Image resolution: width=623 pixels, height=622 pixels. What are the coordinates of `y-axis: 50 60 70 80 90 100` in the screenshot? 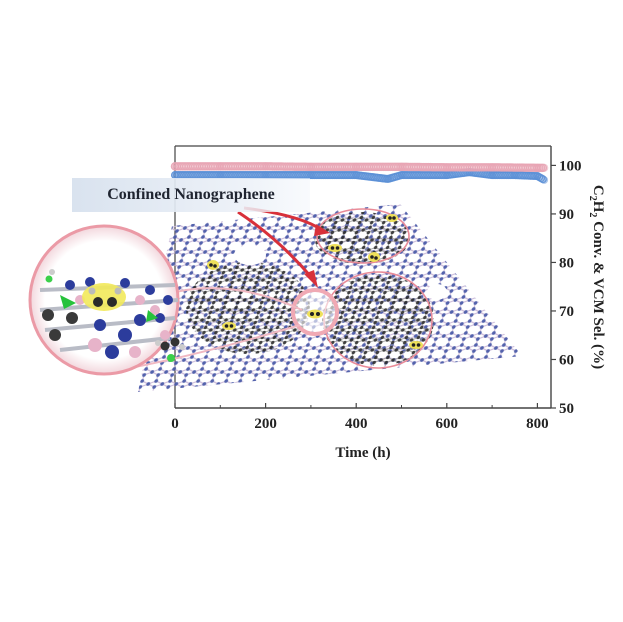 It's located at (566, 287).